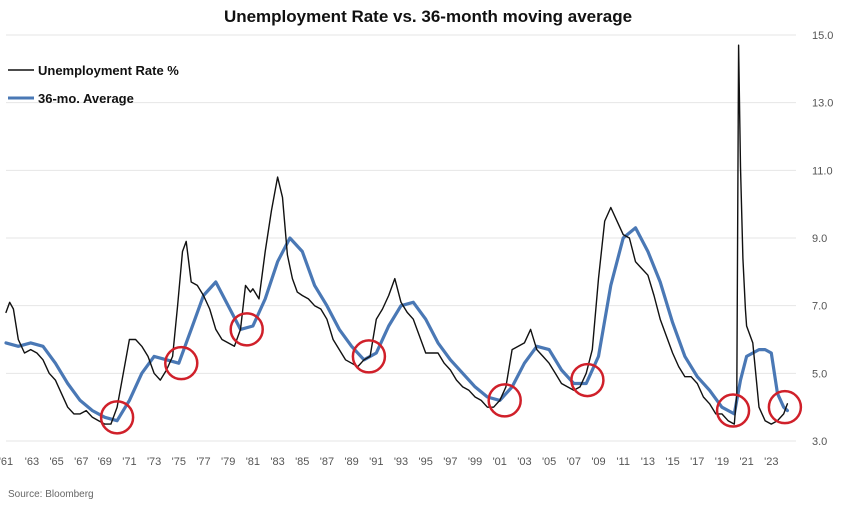 The width and height of the screenshot is (844, 508). Describe the element at coordinates (574, 462) in the screenshot. I see `x-tick-label: '07` at that location.